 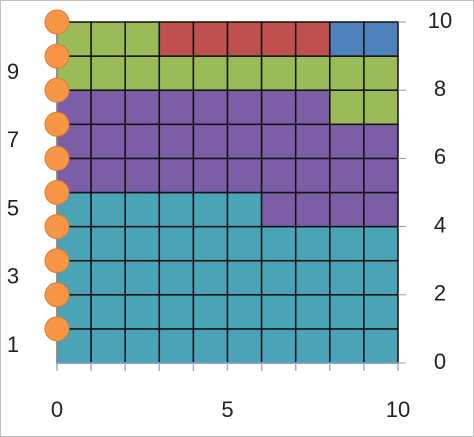 What do you see at coordinates (13, 71) in the screenshot?
I see `y2-tick-label: 9` at bounding box center [13, 71].